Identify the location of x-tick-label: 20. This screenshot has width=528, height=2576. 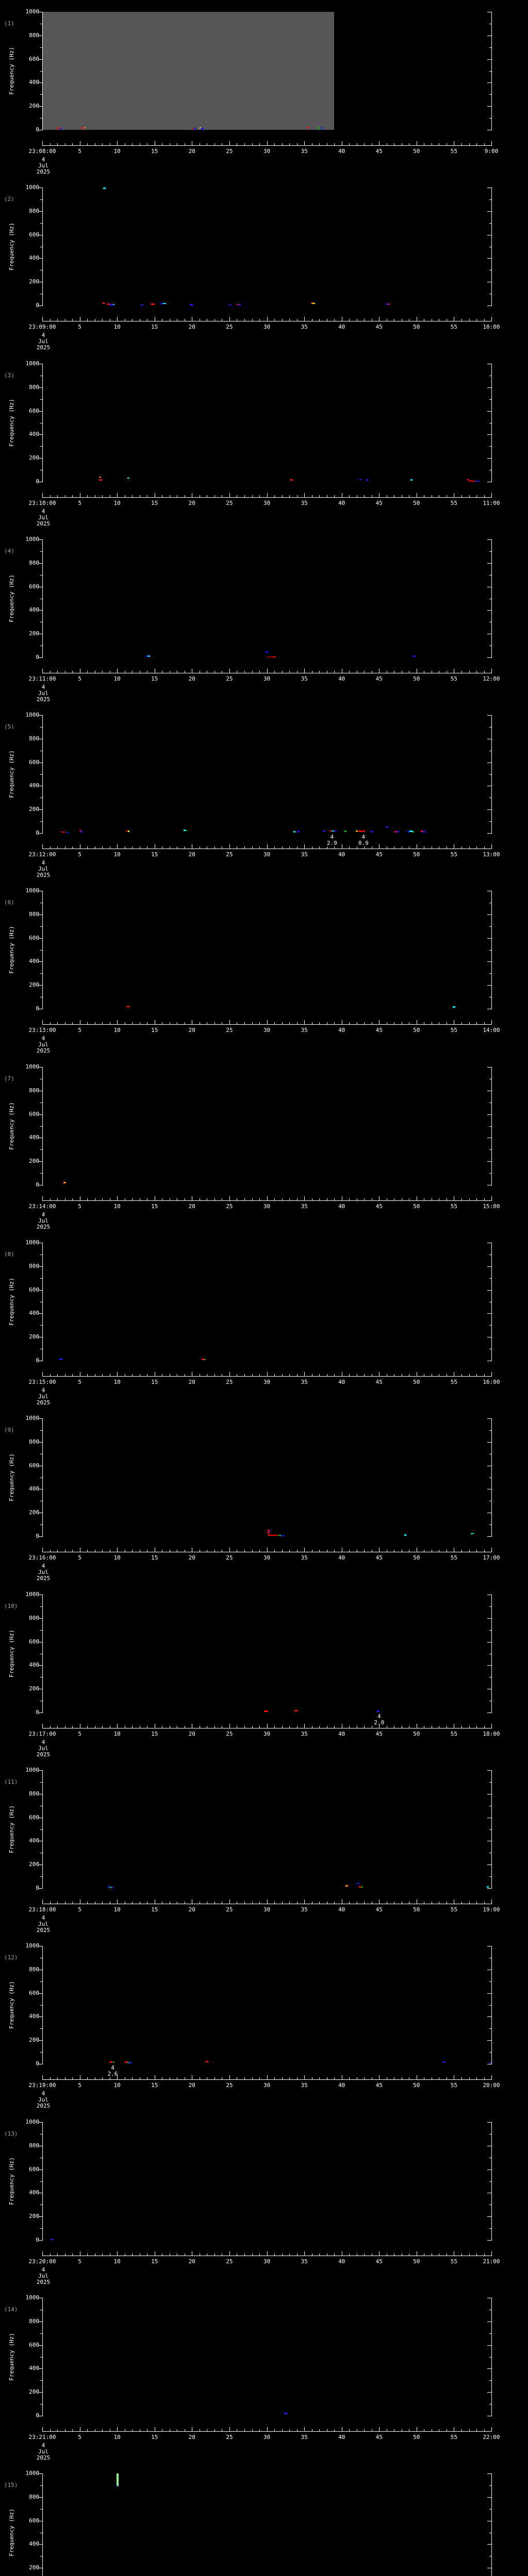
(191, 327).